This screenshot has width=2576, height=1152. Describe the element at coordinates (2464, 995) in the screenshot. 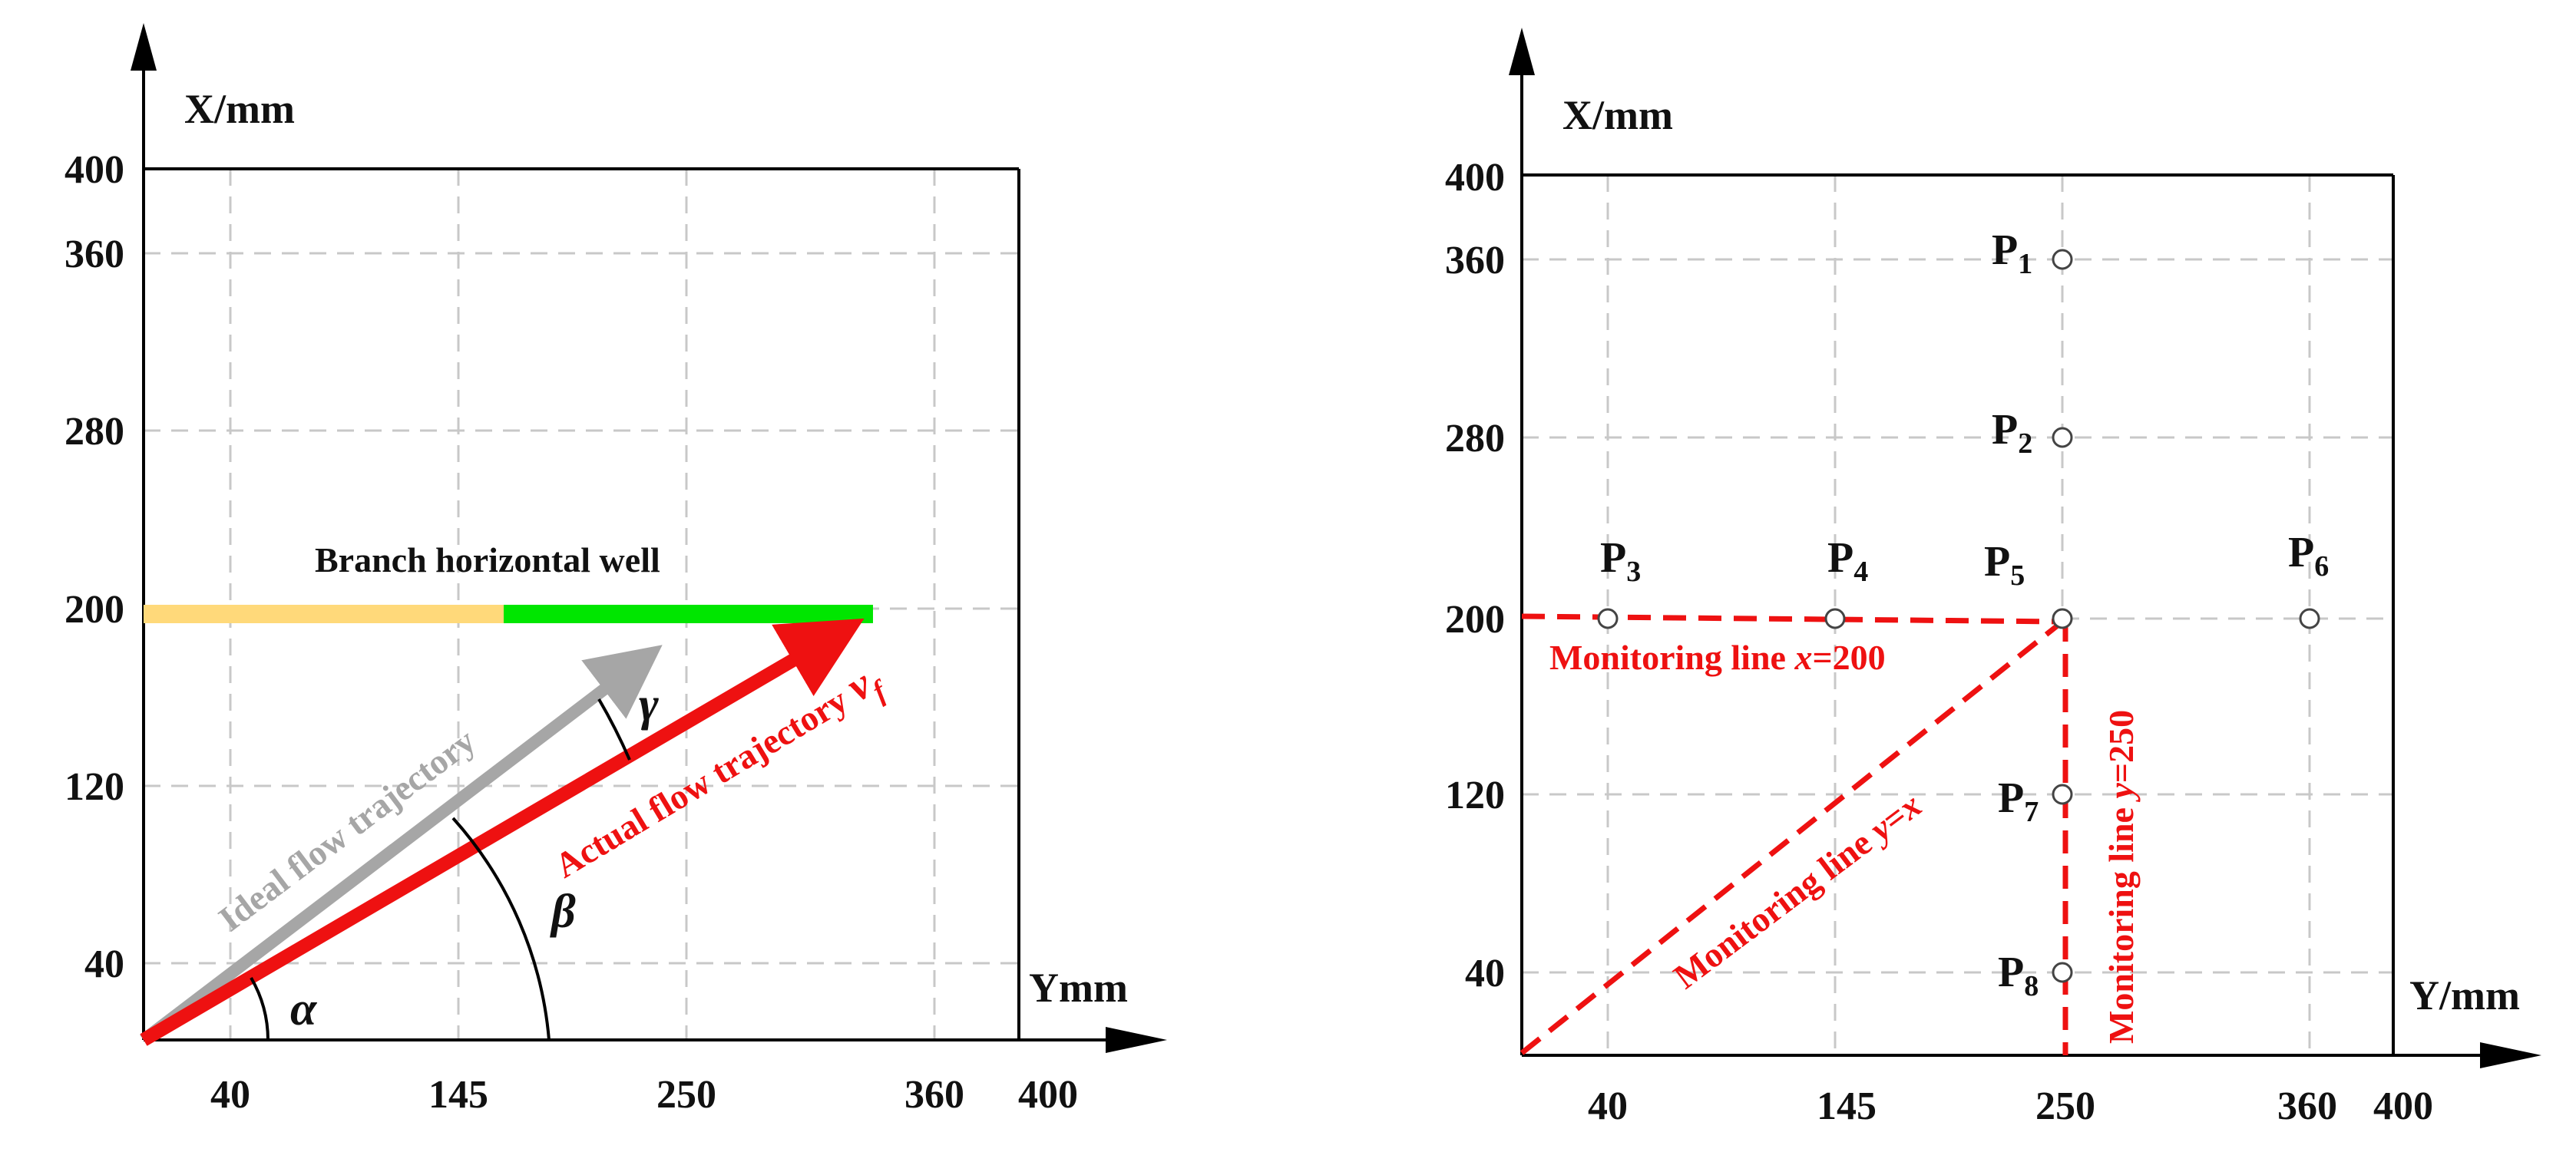

I see `right-y-axis-title: Y/mm` at that location.